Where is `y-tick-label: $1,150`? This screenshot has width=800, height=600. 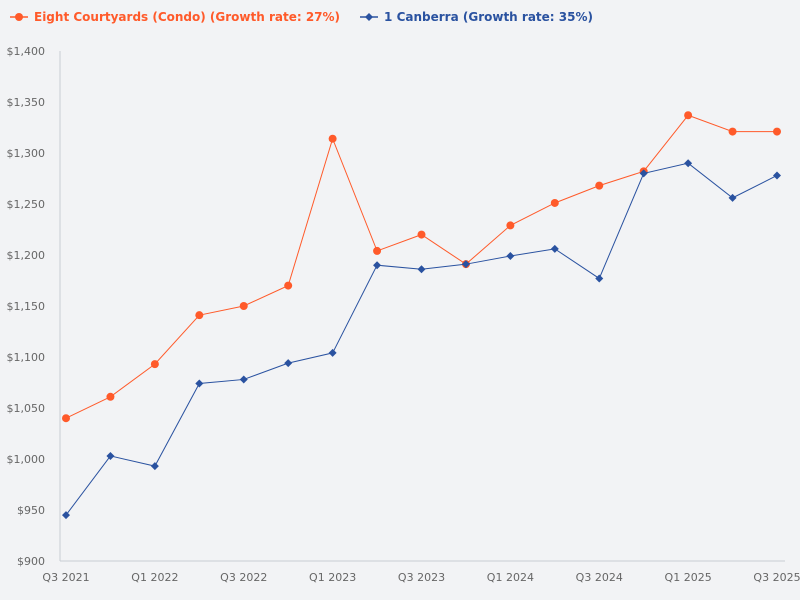
y-tick-label: $1,150 is located at coordinates (26, 306).